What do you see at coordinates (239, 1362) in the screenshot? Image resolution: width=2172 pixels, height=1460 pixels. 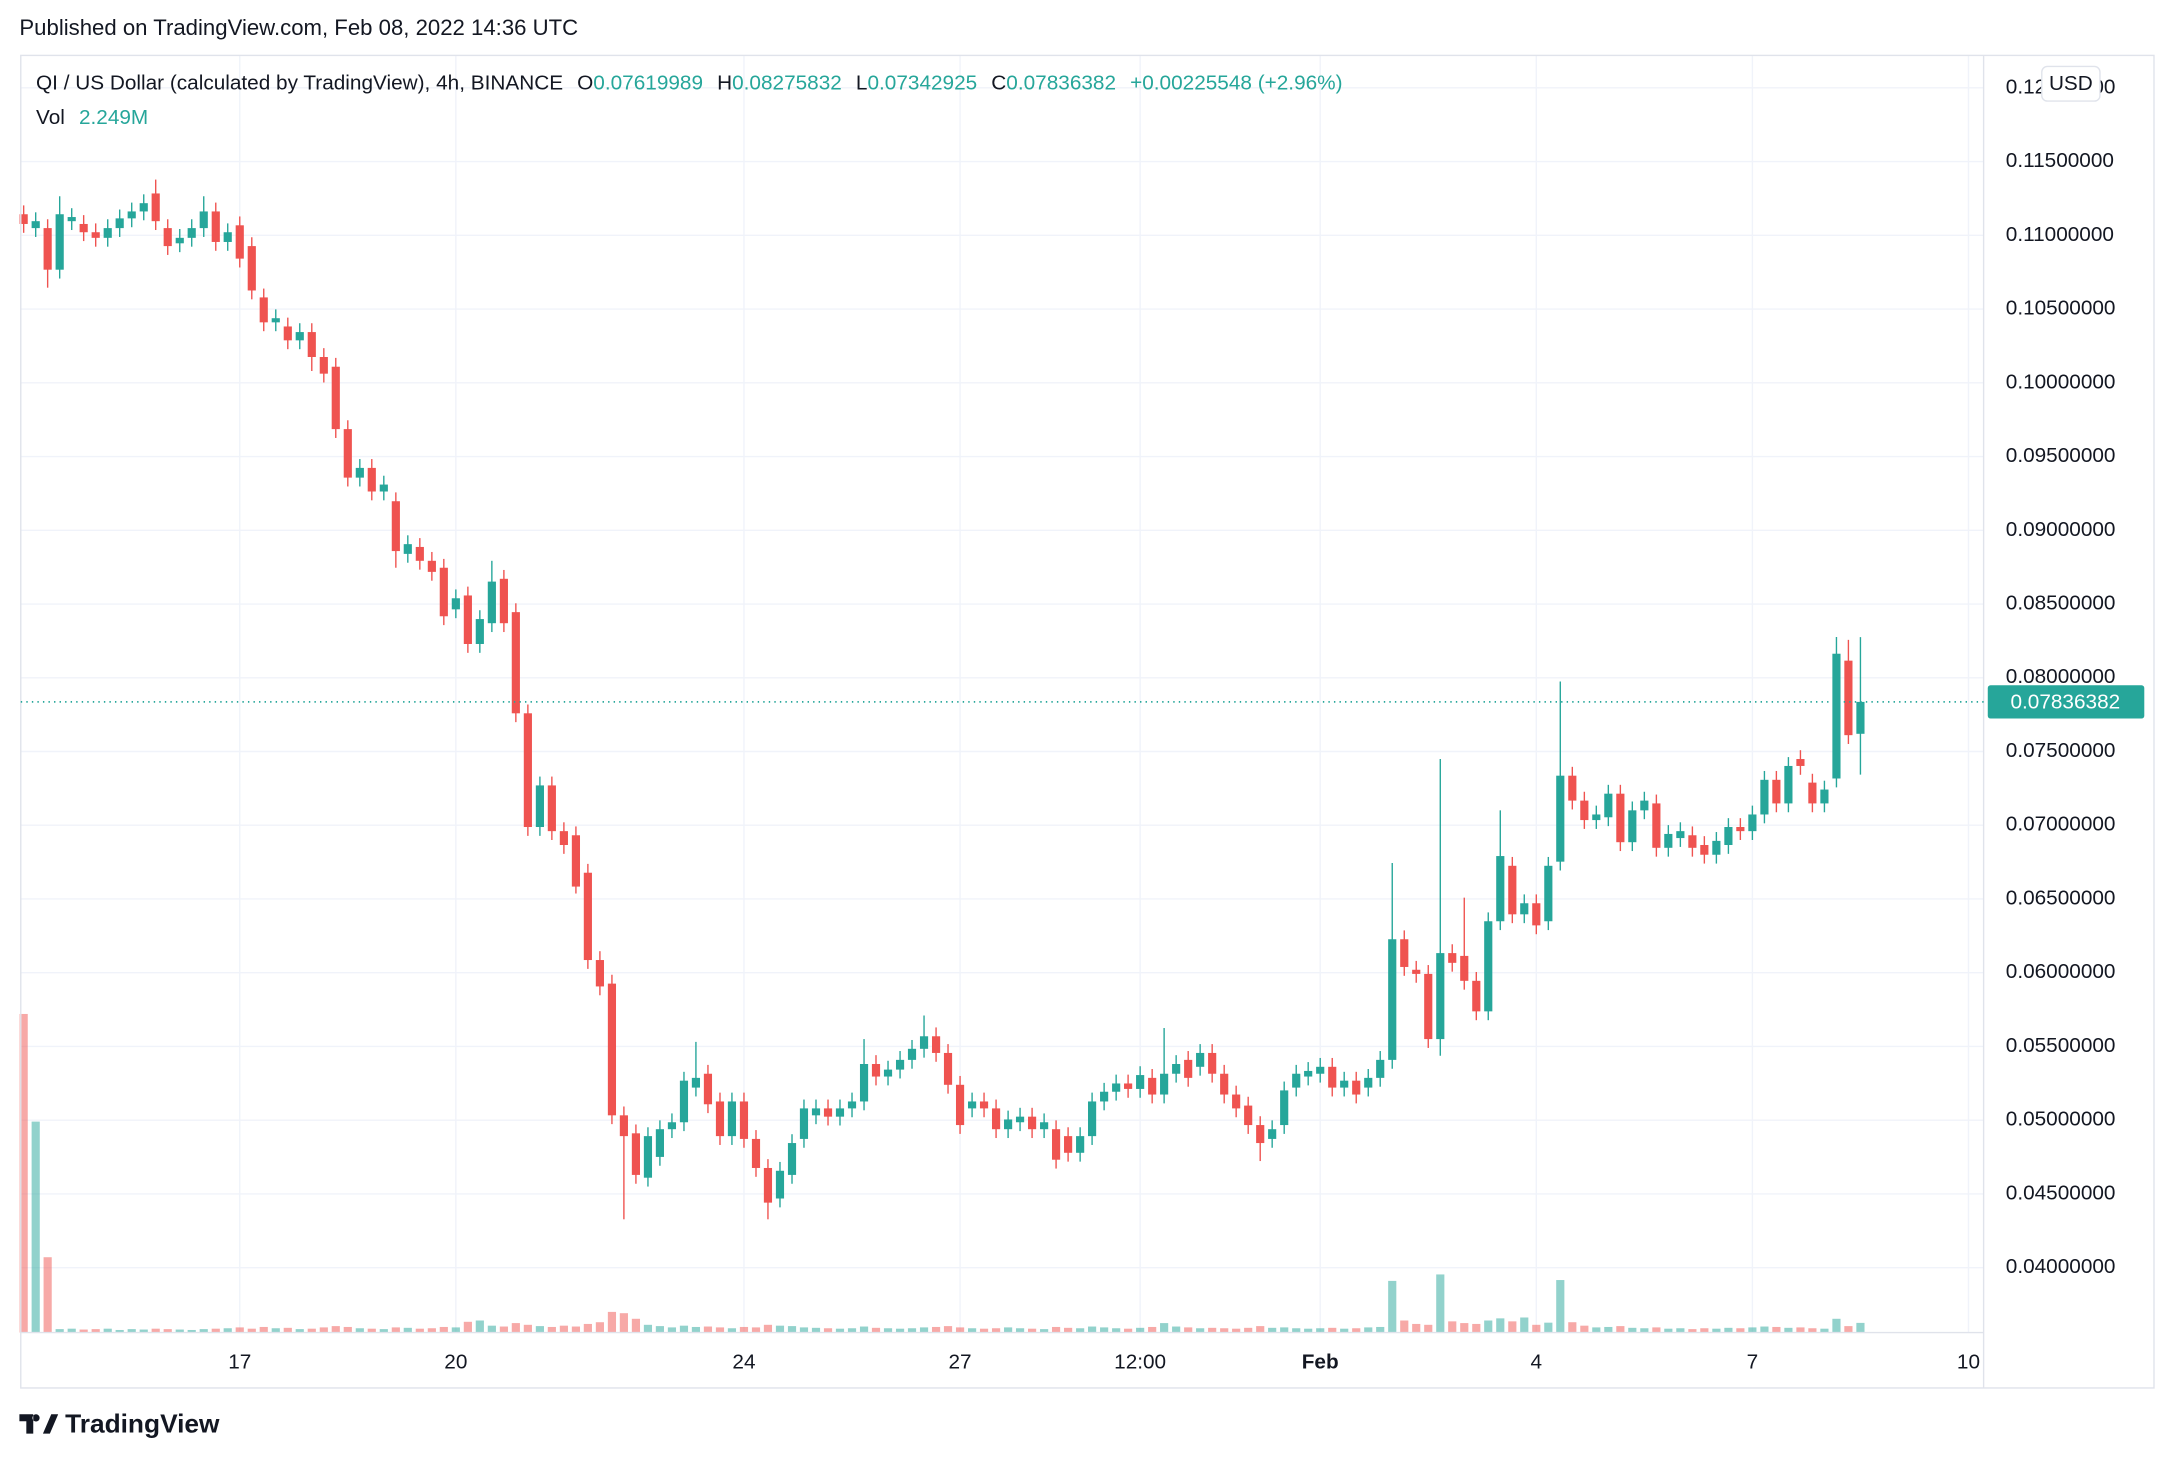 I see `x-tick-label: 17` at bounding box center [239, 1362].